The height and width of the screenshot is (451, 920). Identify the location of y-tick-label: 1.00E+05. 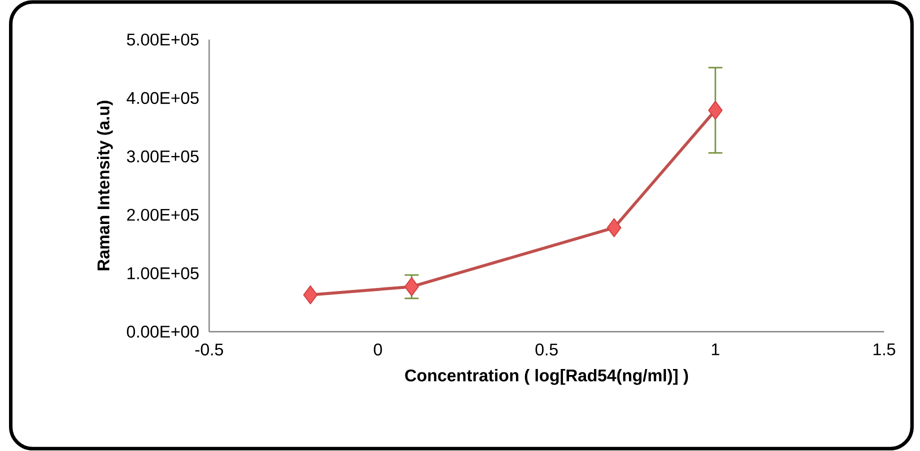
(163, 273).